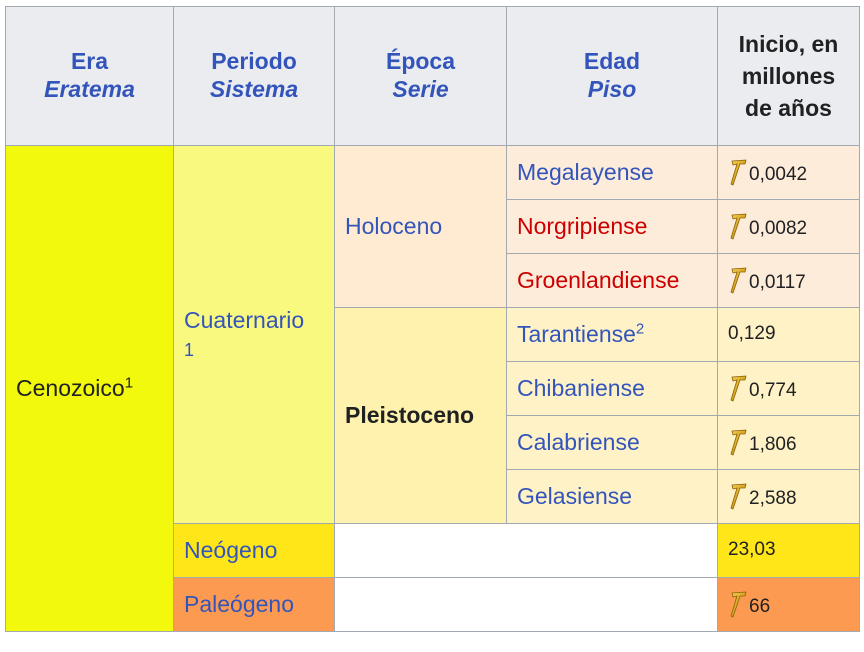  Describe the element at coordinates (231, 549) in the screenshot. I see `period-neogeno-link: Neógeno` at that location.